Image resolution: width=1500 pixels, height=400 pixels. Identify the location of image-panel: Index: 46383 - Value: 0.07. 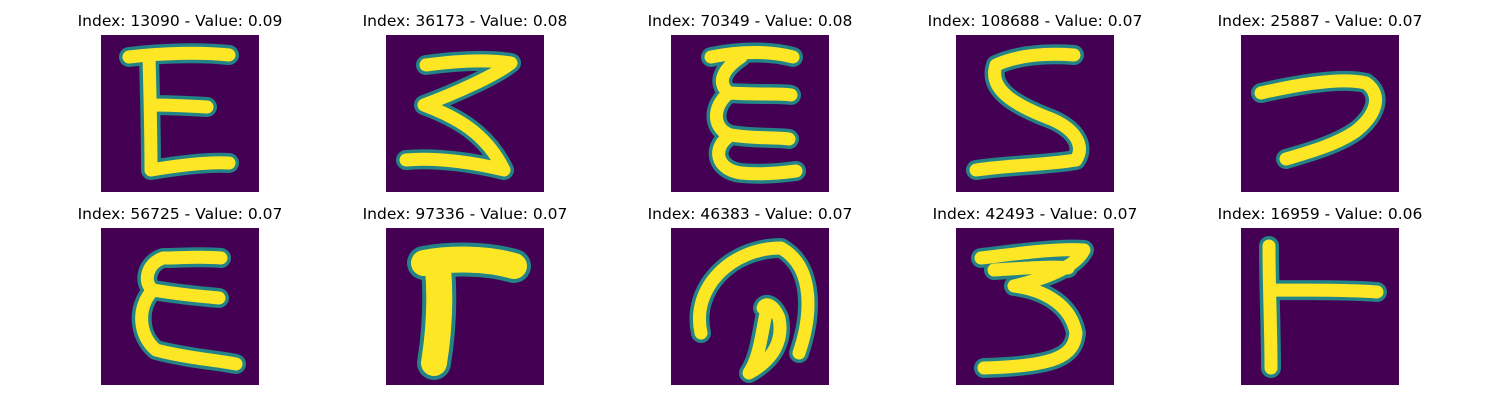
(750, 294).